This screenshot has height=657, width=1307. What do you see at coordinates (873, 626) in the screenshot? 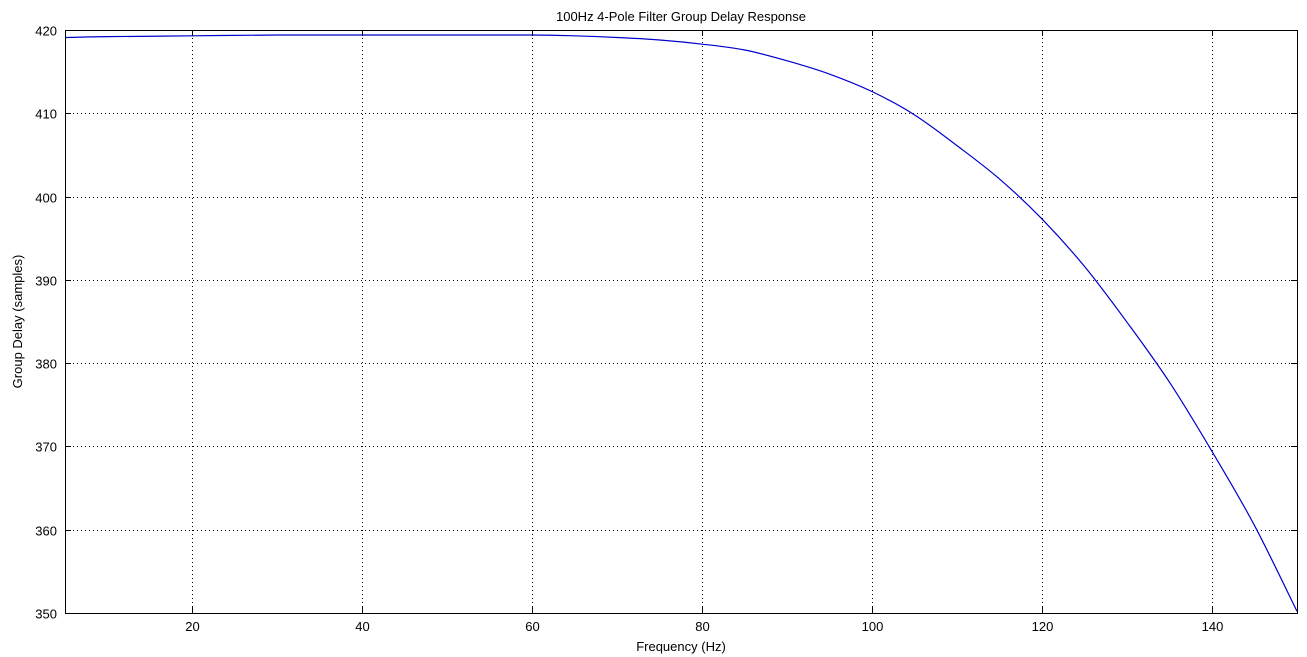
I see `x-tick-label: 100` at bounding box center [873, 626].